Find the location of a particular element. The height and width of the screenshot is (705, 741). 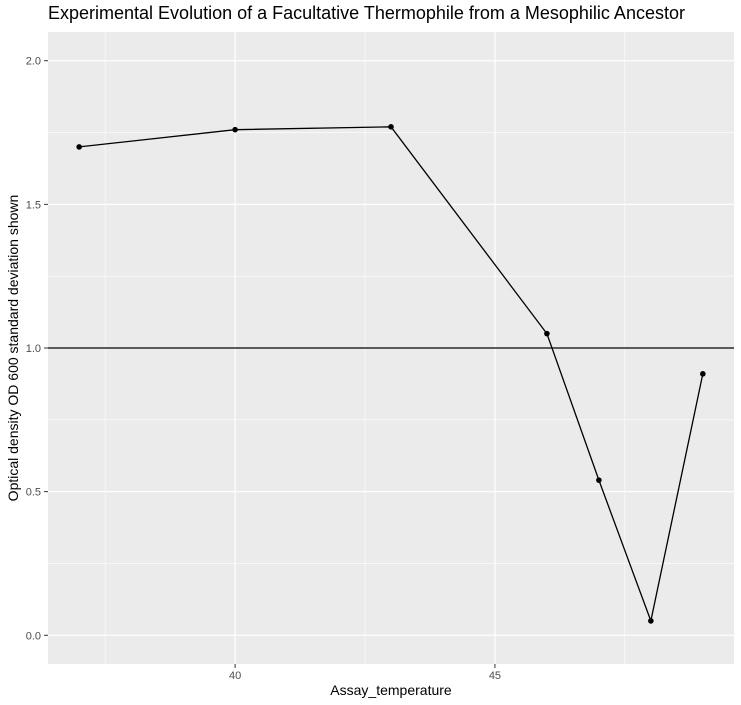

y-tick-label: 1.5 is located at coordinates (33, 205).